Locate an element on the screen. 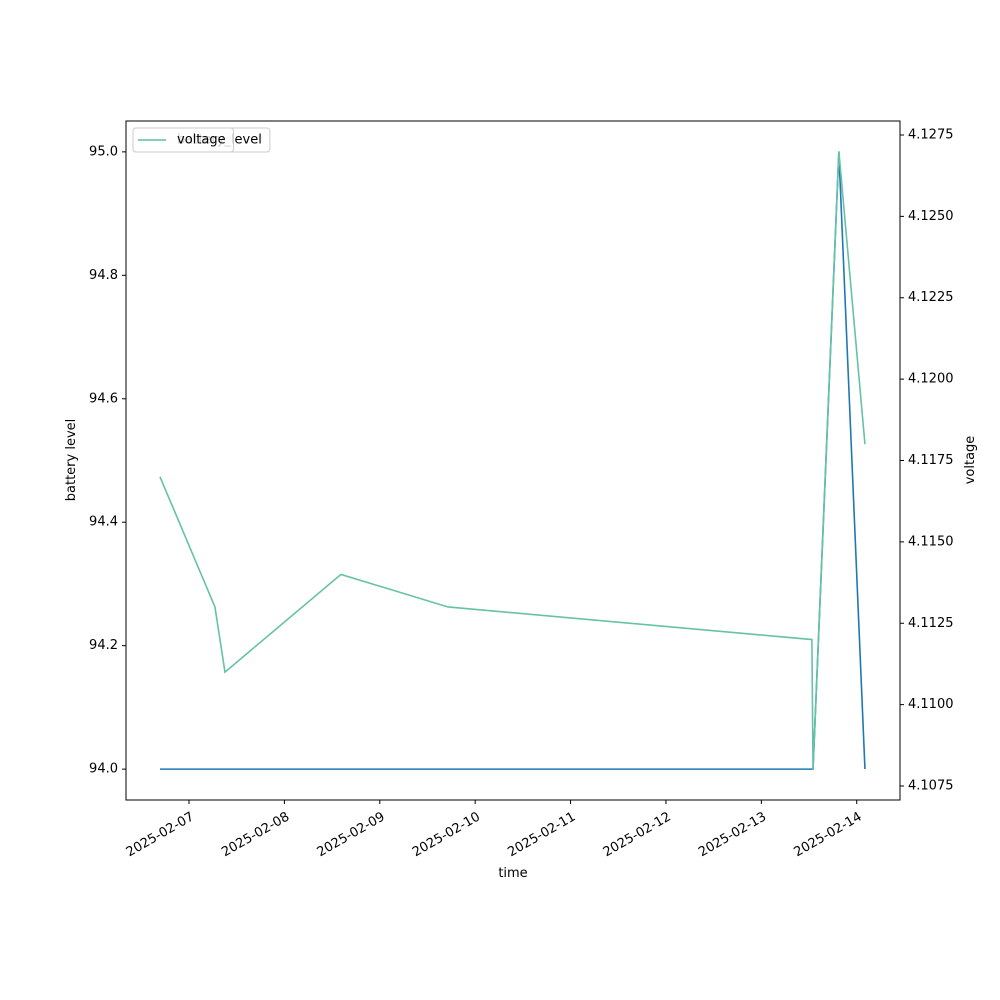 This screenshot has width=1000, height=1000. x-tick-label: 2025-02-14 is located at coordinates (828, 835).